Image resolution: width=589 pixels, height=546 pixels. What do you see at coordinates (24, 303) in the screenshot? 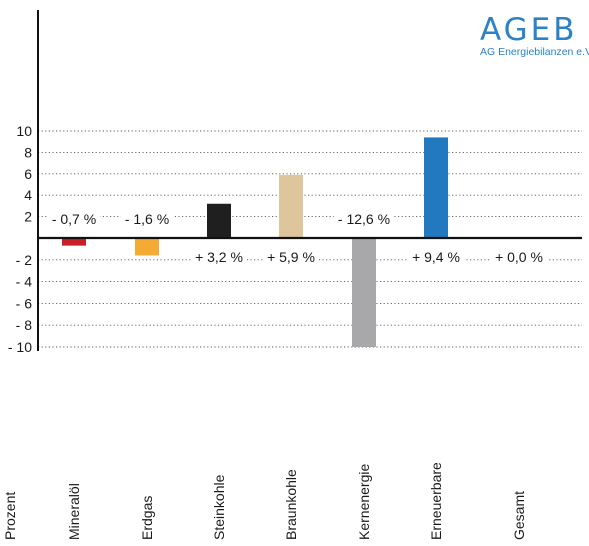
I see `y-tick-label: - 6` at bounding box center [24, 303].